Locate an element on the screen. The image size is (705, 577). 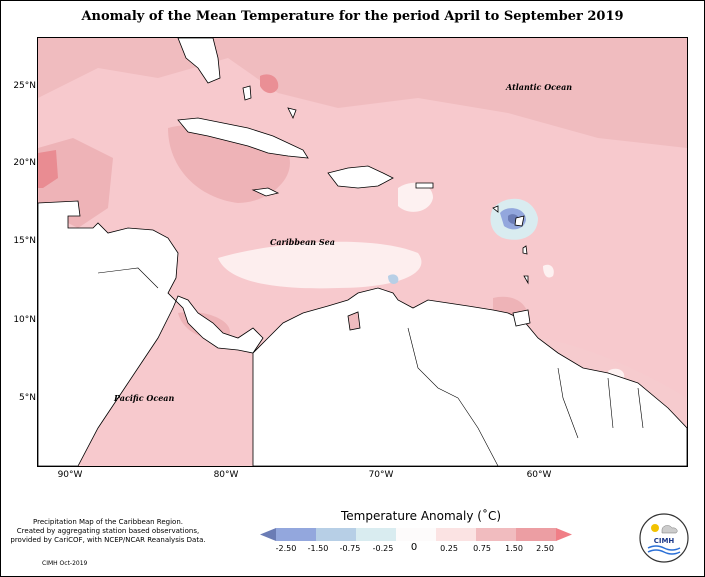
cuba-land is located at coordinates (243, 138).